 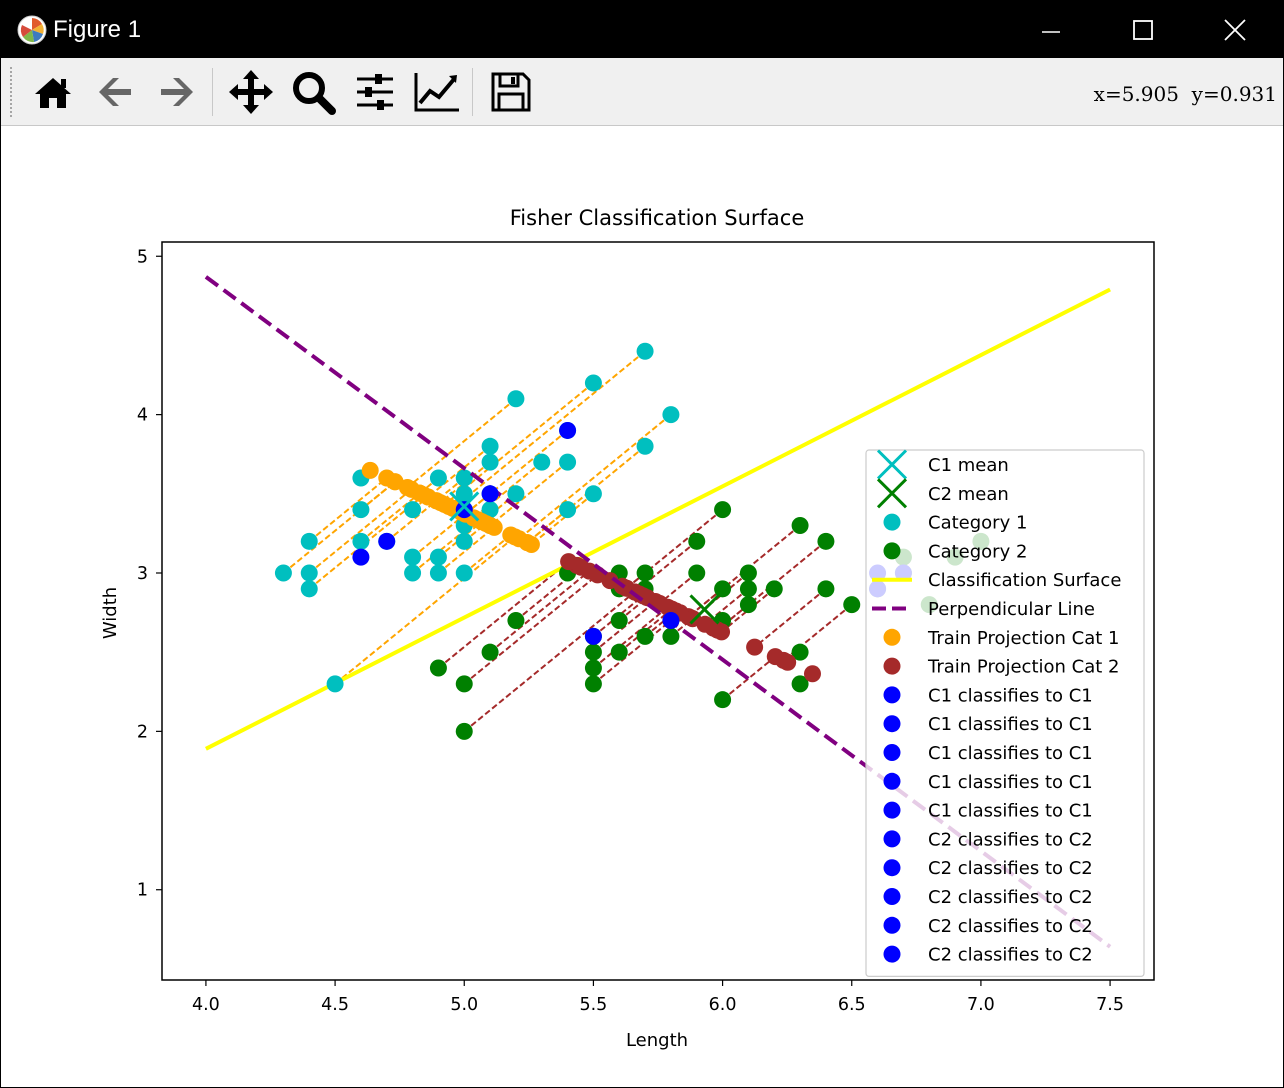 I want to click on line-chart-icon, so click(x=436, y=92).